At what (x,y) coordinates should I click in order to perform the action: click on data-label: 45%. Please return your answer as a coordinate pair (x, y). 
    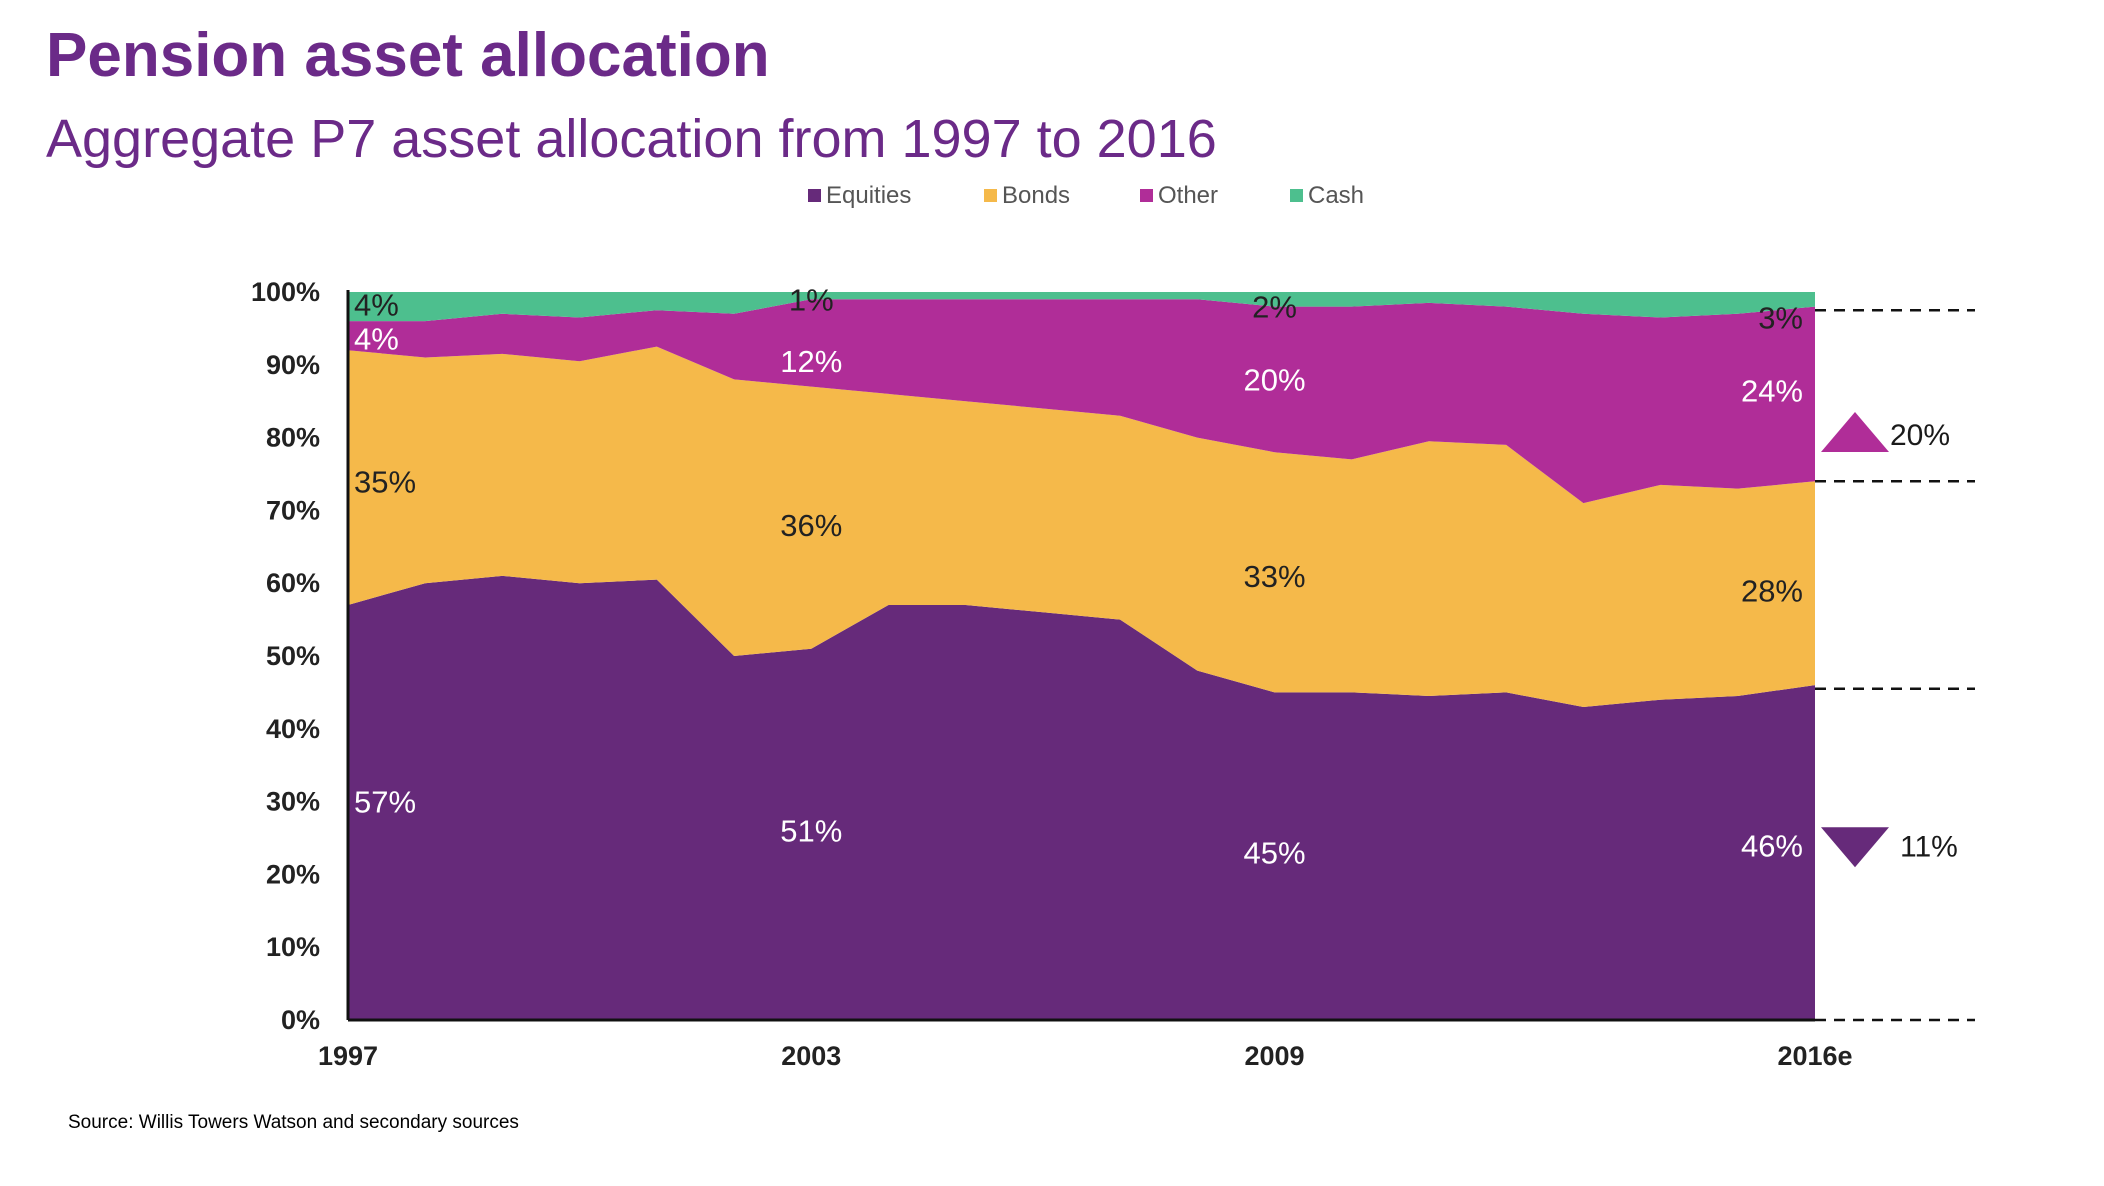
    Looking at the image, I should click on (1275, 853).